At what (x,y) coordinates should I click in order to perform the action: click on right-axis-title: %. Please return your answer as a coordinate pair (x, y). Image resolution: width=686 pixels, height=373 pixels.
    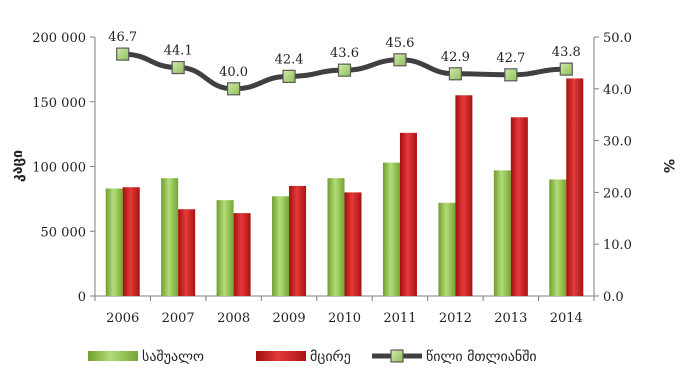
    Looking at the image, I should click on (668, 166).